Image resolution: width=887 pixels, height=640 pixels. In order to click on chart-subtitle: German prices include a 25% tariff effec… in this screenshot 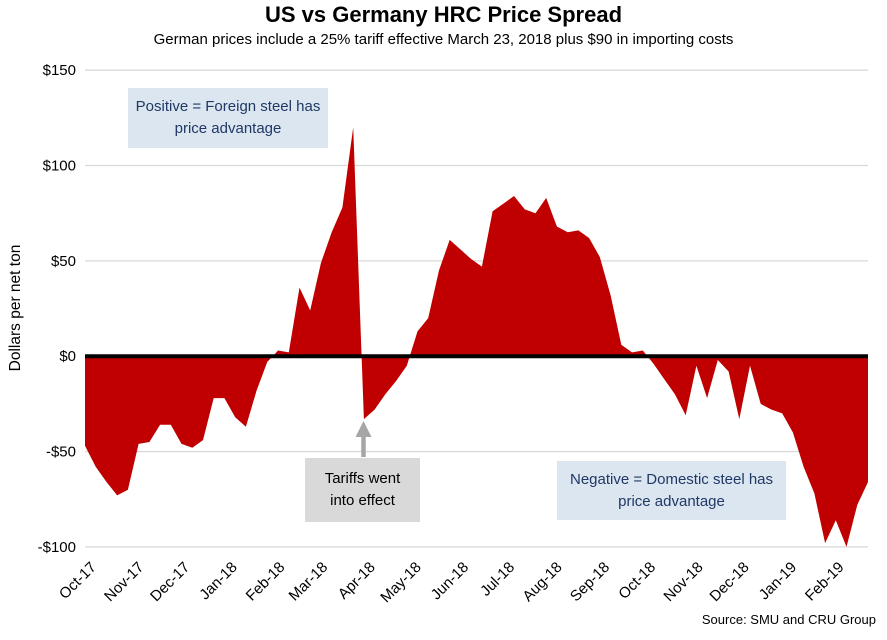, I will do `click(443, 39)`.